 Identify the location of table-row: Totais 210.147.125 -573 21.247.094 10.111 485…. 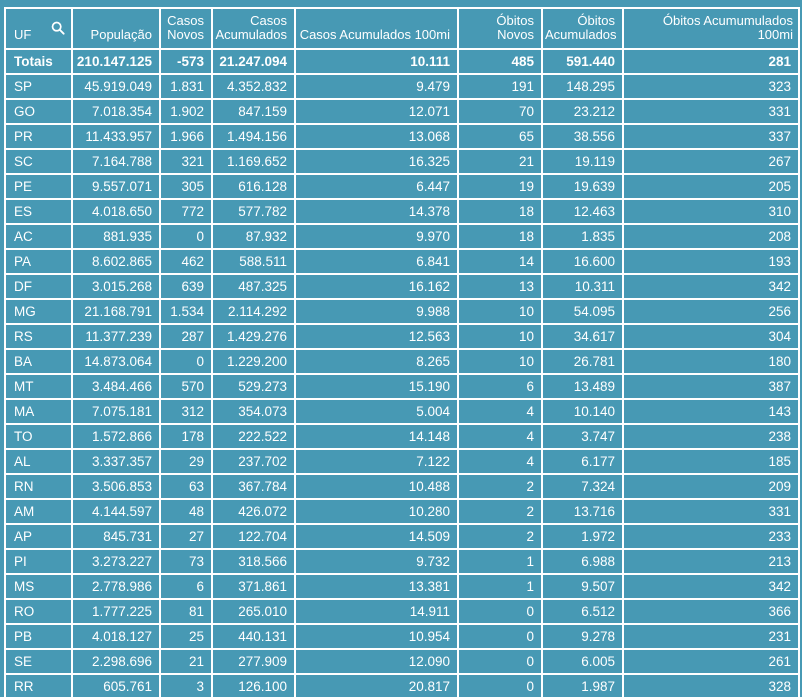
(402, 61).